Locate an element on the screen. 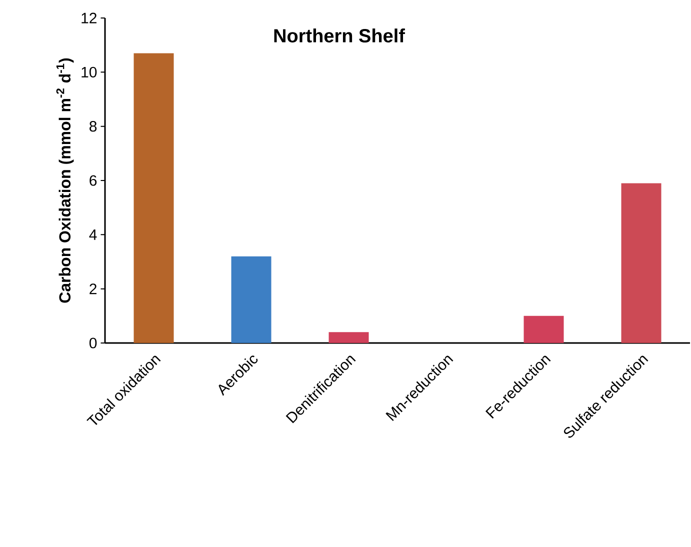 The width and height of the screenshot is (691, 547). y-tick-label: 12 is located at coordinates (89, 18).